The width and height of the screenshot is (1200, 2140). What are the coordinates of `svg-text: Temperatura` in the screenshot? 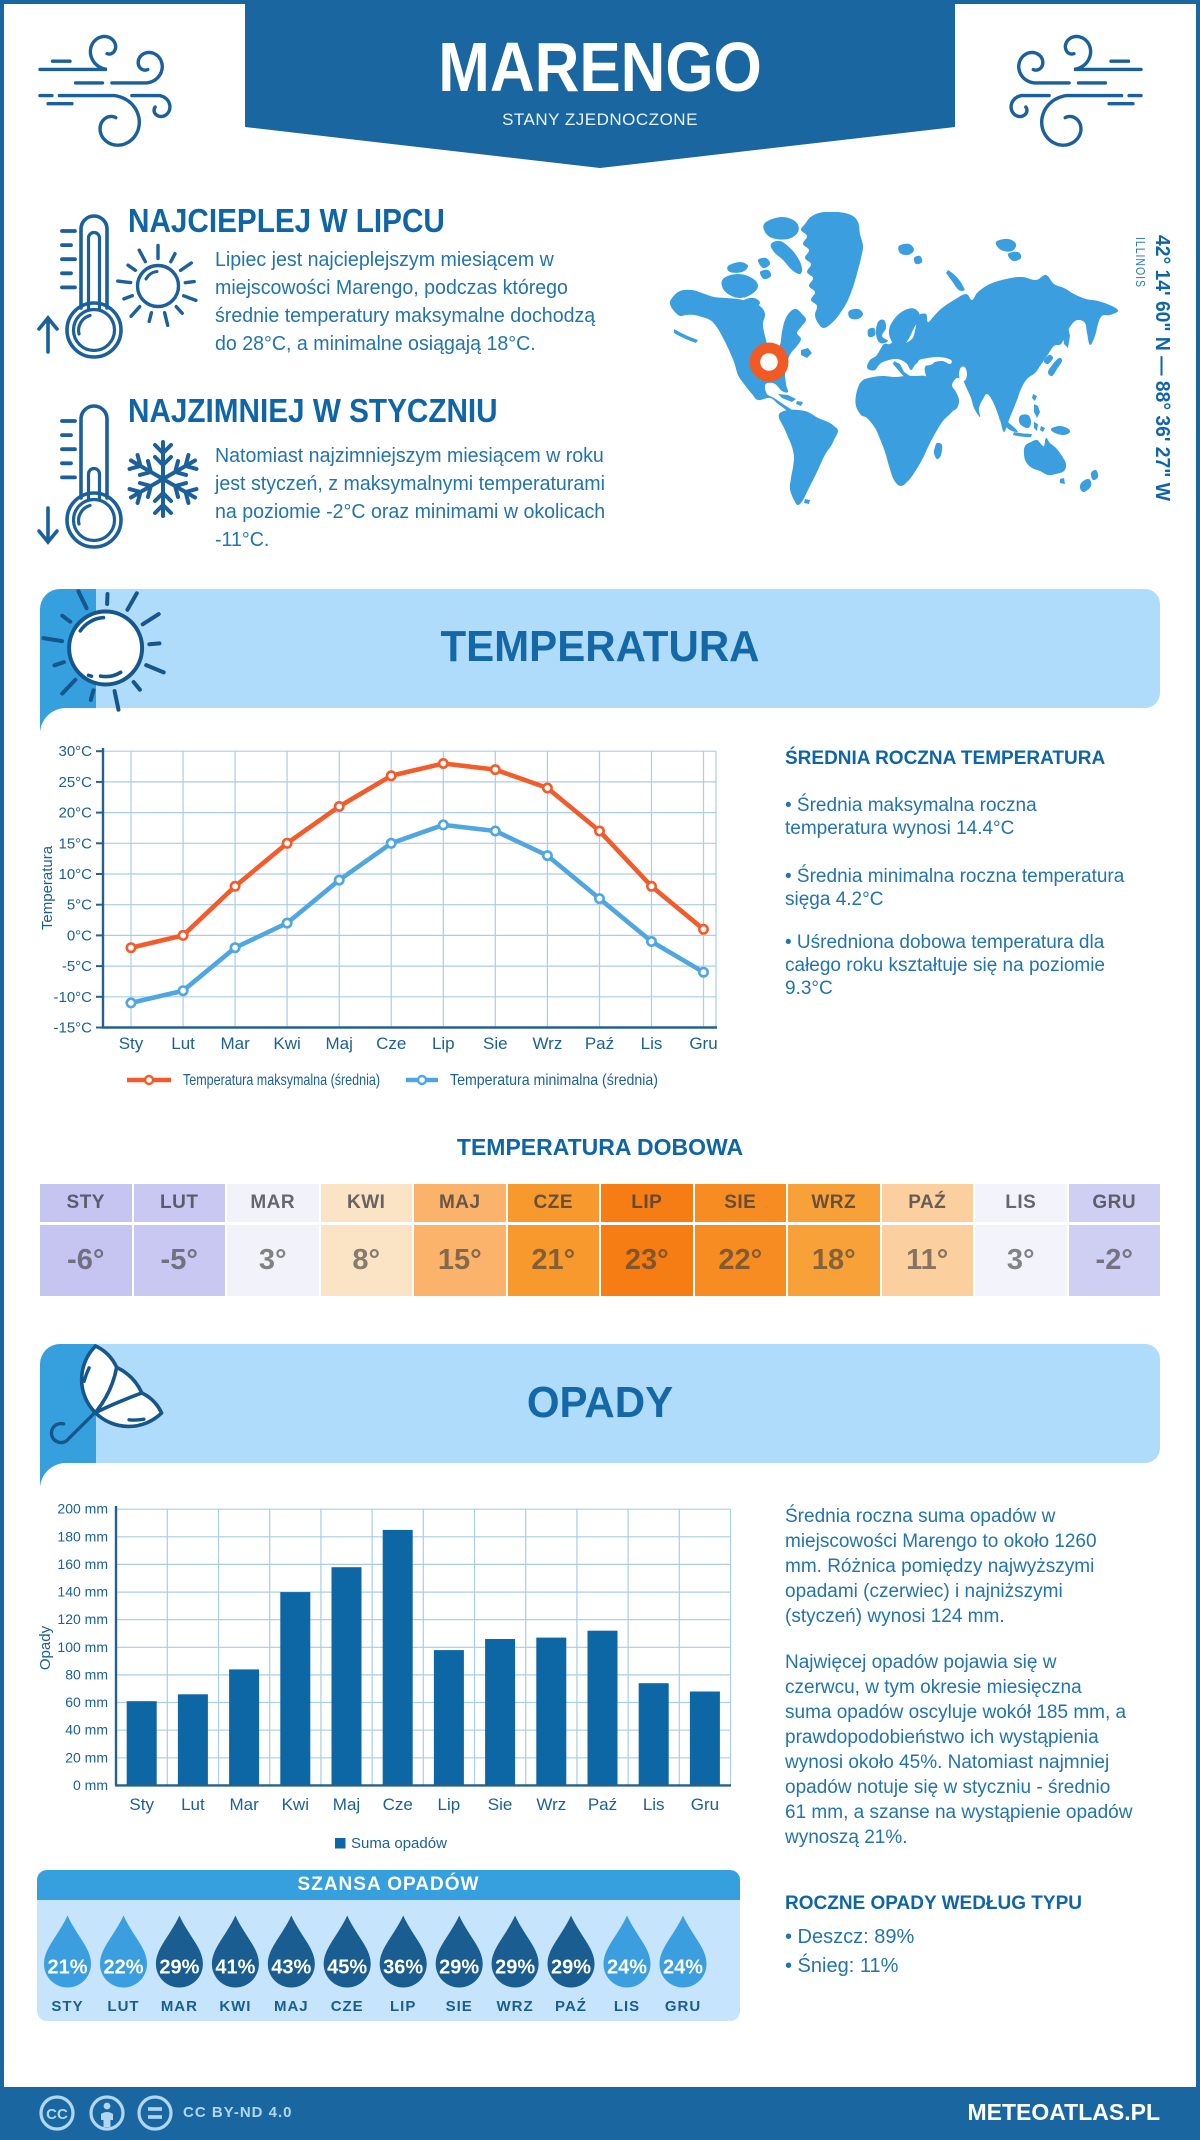 It's located at (47, 887).